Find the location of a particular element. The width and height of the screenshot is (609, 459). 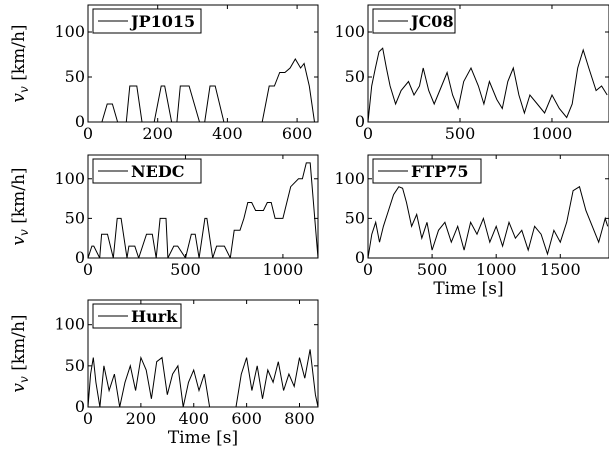

legend-label: FTP75 is located at coordinates (440, 171).